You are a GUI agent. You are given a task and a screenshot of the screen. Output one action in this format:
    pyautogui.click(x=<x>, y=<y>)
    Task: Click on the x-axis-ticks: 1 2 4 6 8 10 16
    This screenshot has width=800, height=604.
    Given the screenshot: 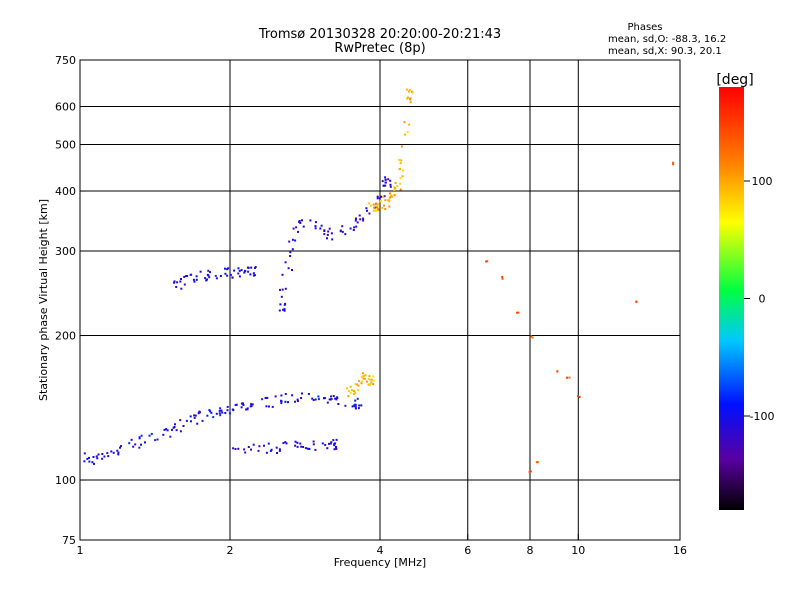 What is the action you would take?
    pyautogui.click(x=382, y=545)
    